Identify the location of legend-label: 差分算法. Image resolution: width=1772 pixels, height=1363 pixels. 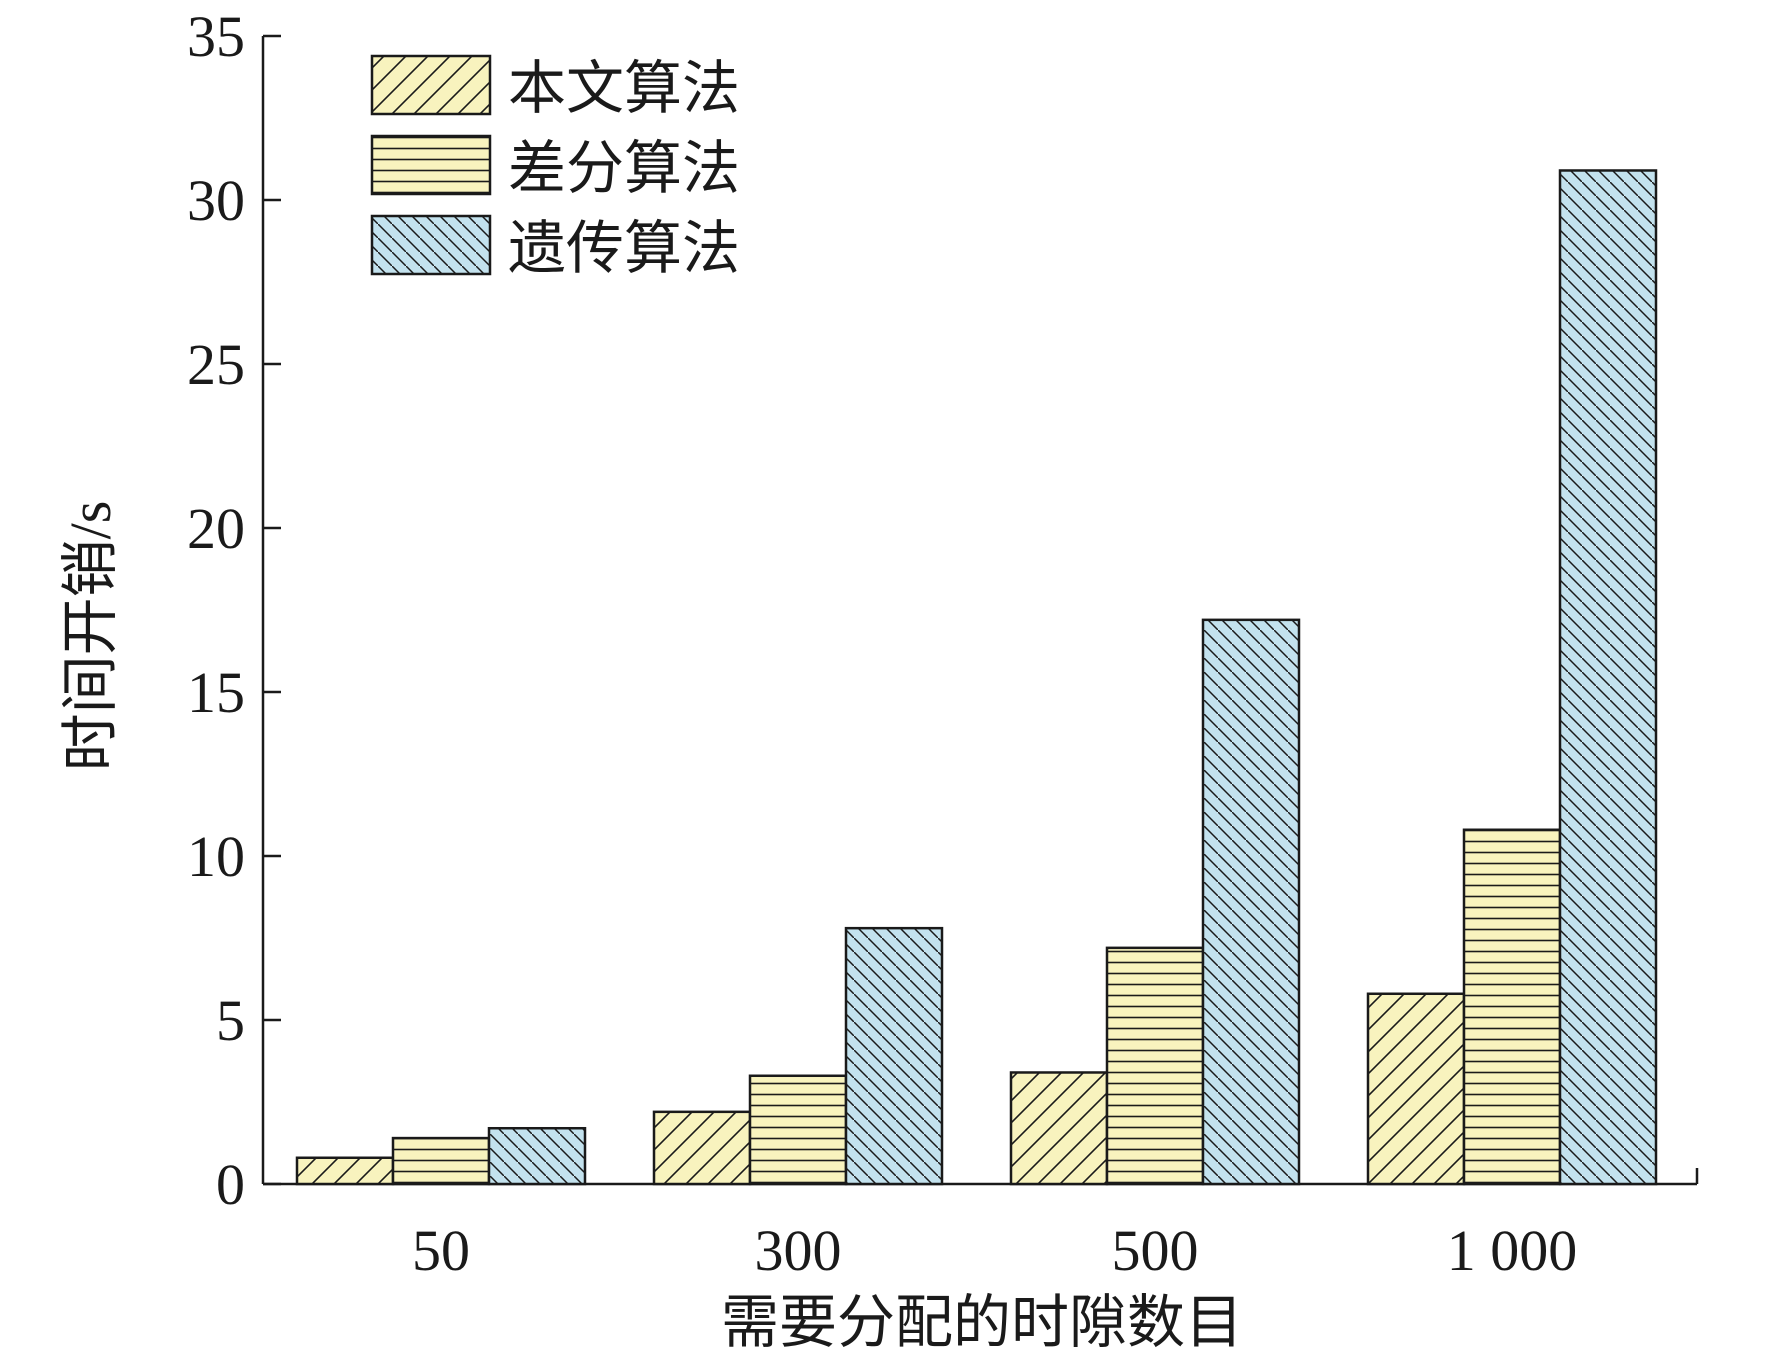
(624, 168).